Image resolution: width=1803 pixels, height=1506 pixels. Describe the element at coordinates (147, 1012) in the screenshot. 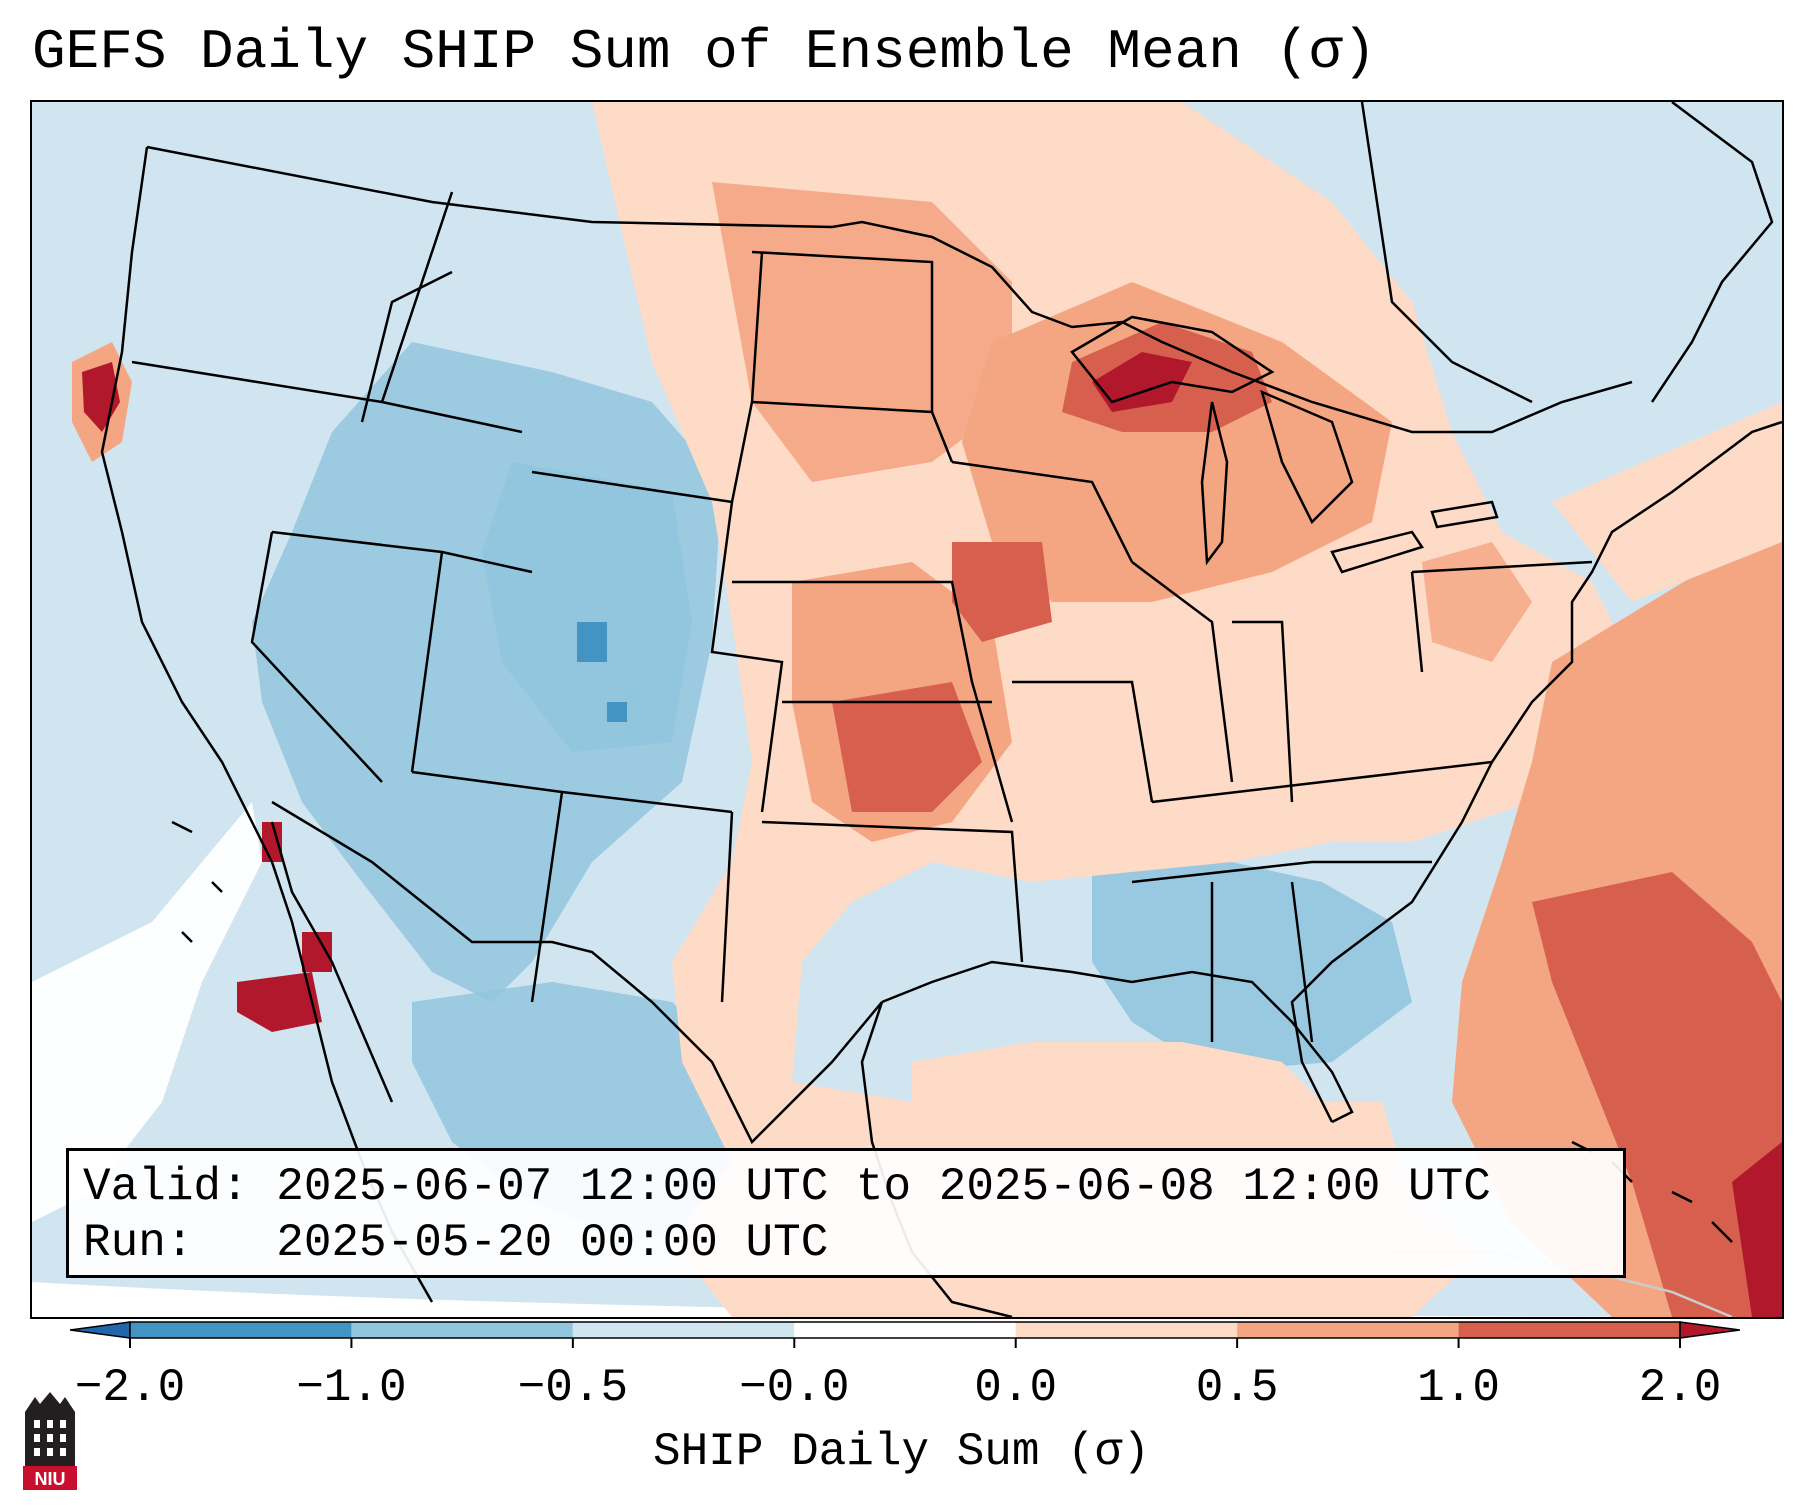

I see `near-zero-patch` at that location.